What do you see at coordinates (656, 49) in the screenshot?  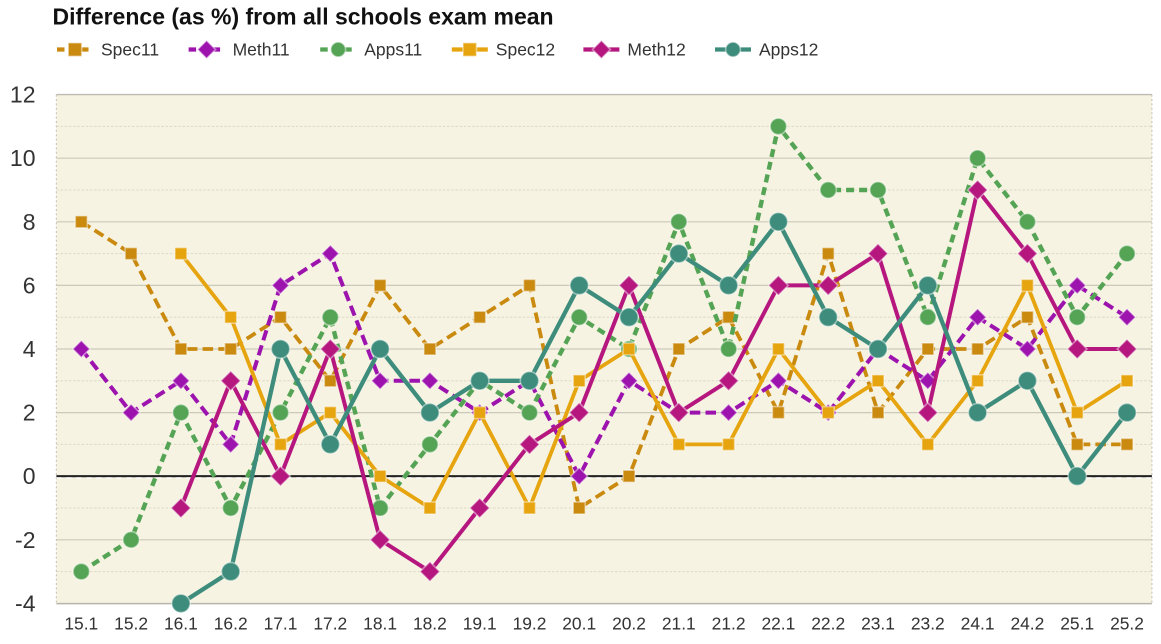 I see `svg-text: Meth12` at bounding box center [656, 49].